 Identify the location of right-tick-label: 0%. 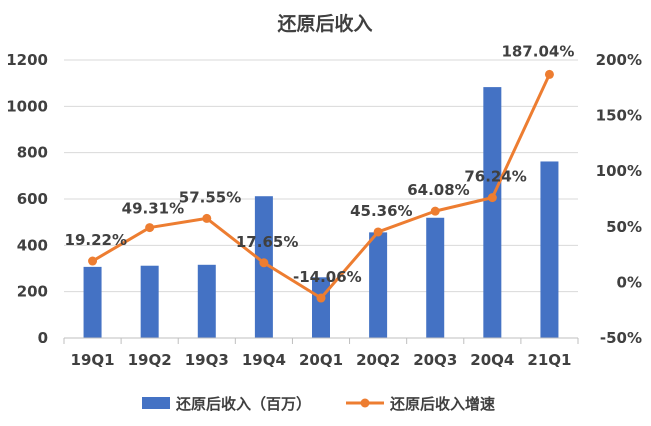
(629, 282).